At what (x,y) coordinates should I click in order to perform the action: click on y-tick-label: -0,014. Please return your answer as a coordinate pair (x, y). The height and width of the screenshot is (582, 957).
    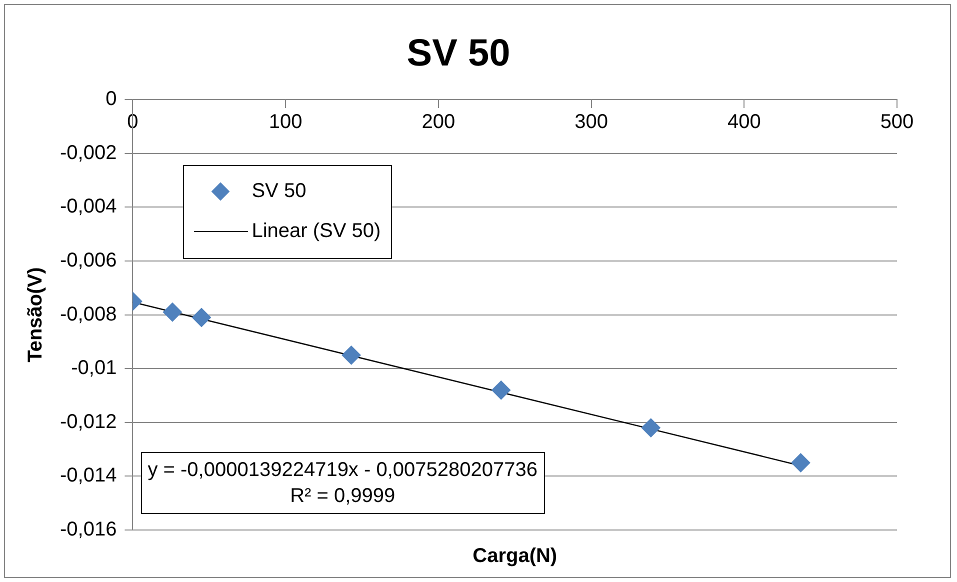
    Looking at the image, I should click on (88, 475).